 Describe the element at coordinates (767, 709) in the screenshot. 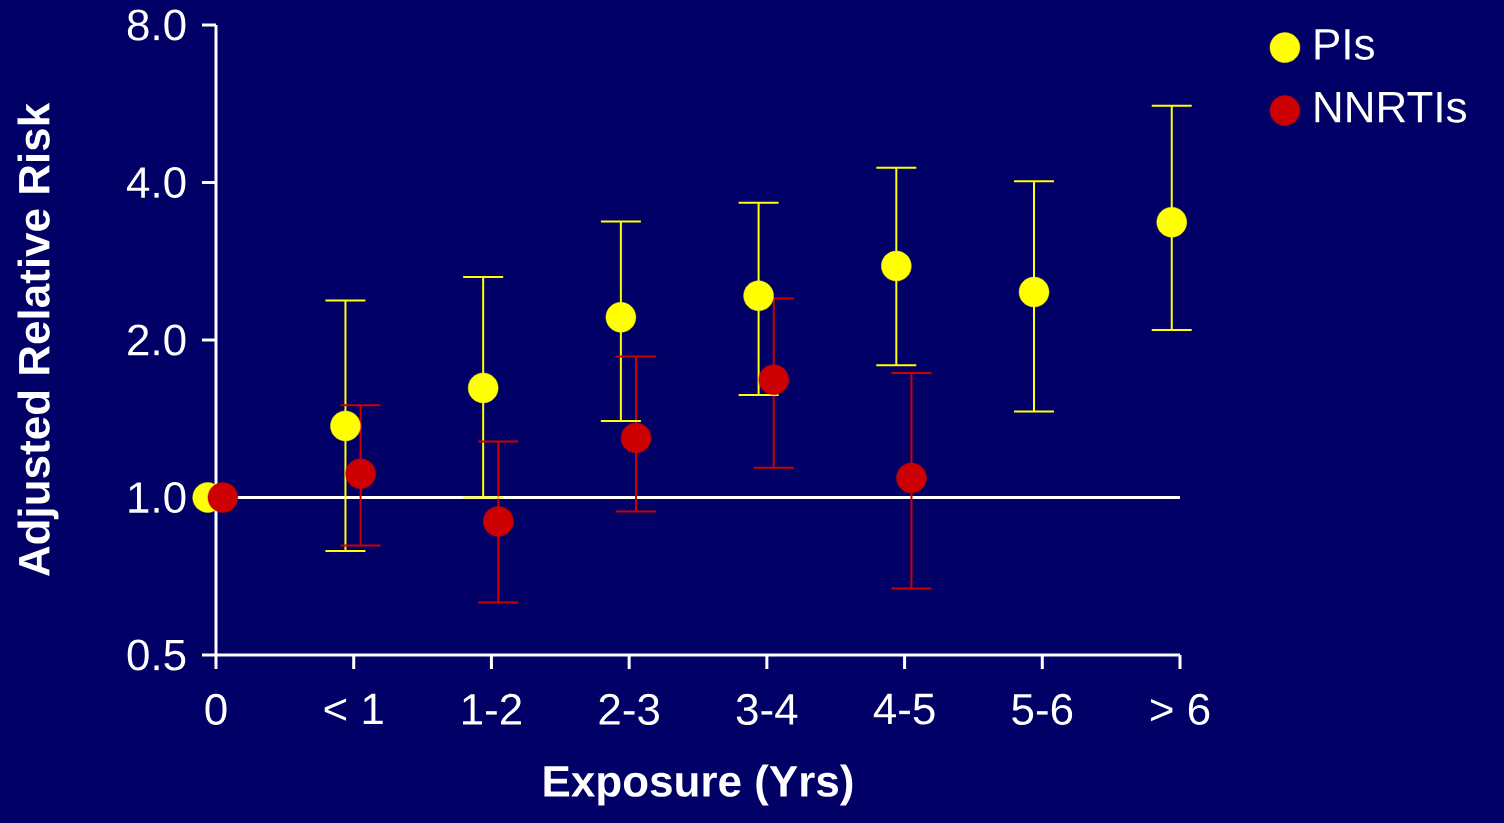

I see `x-tick-label: 3-4` at that location.